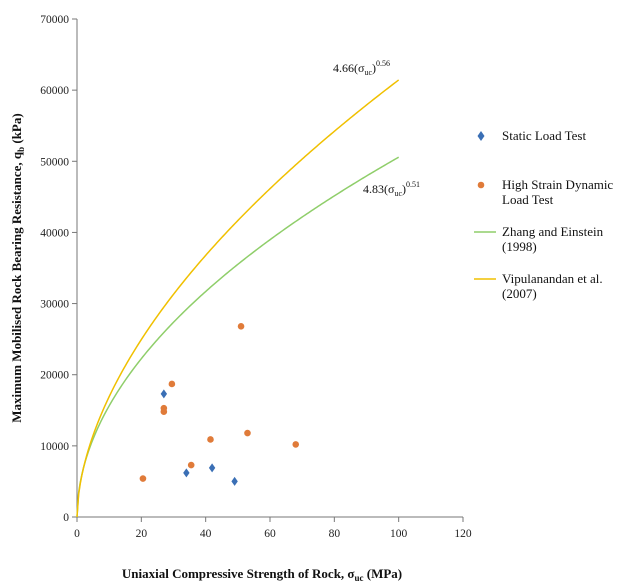  What do you see at coordinates (66, 518) in the screenshot?
I see `y-tick-label: 0` at bounding box center [66, 518].